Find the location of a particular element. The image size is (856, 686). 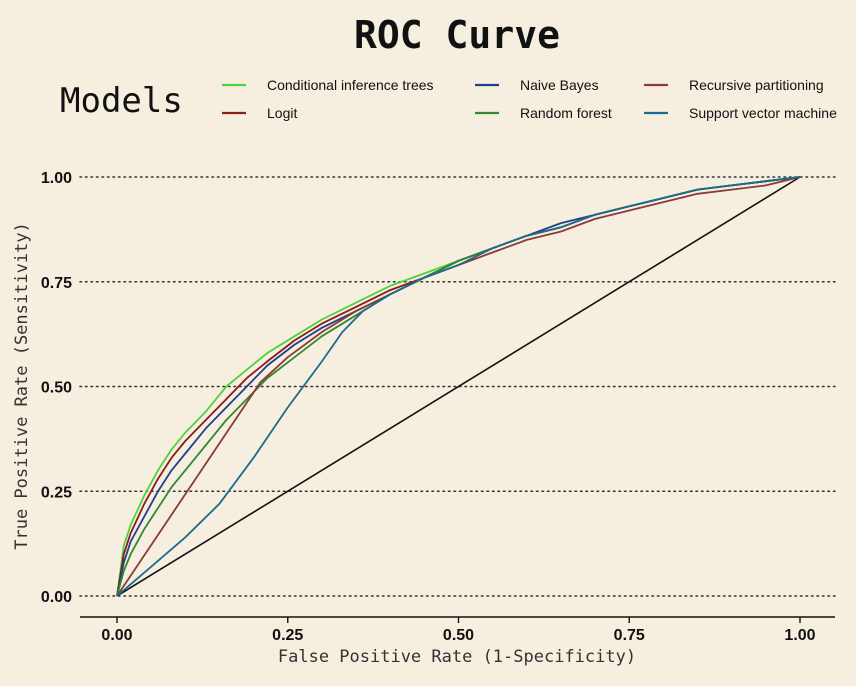

x-axis-label: False Positive Rate (1-Specificity) is located at coordinates (457, 657).